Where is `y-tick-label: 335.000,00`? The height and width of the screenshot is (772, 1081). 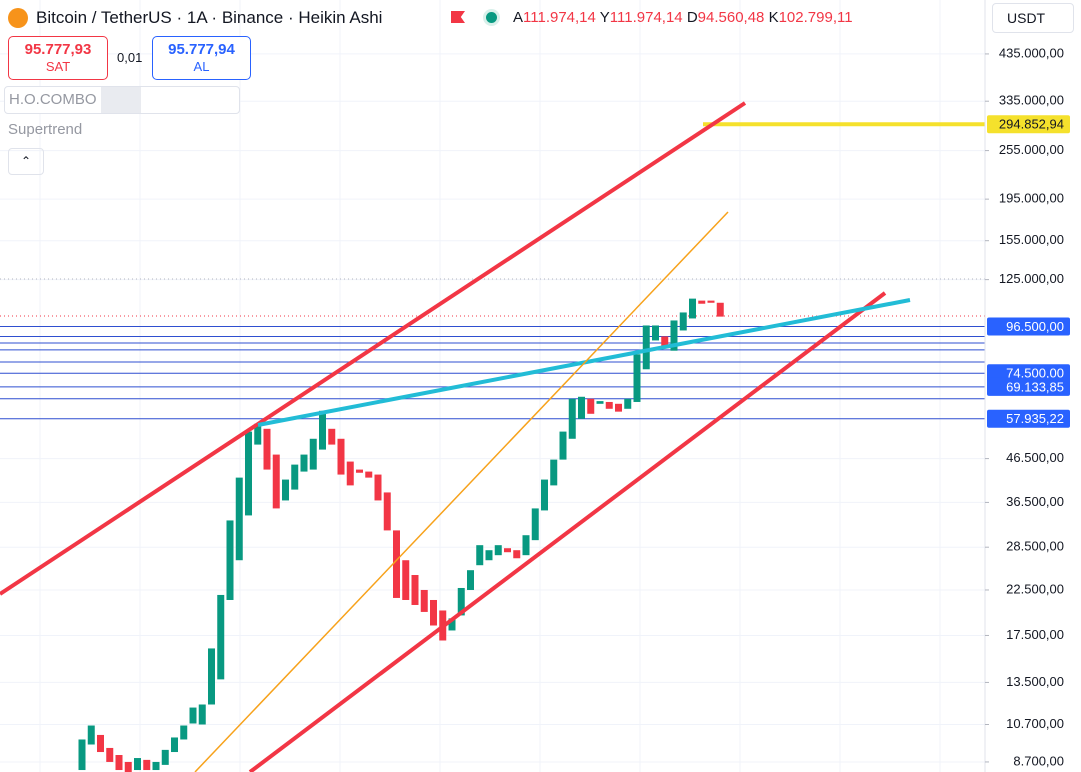
y-tick-label: 335.000,00 is located at coordinates (1031, 100).